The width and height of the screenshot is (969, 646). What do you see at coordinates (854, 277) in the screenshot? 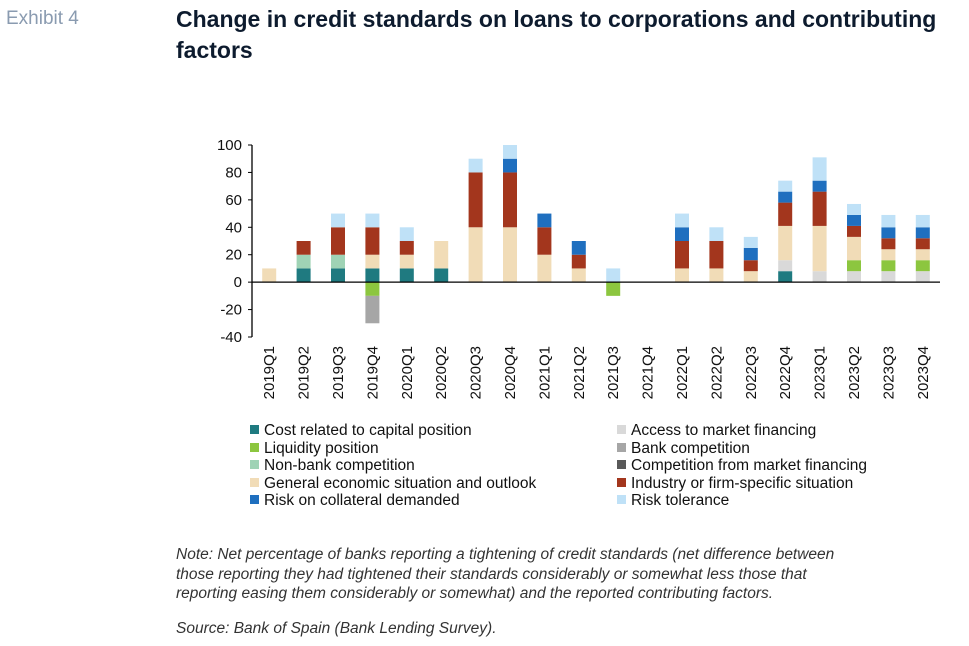
I see `bar-segment-2023Q2-s1` at bounding box center [854, 277].